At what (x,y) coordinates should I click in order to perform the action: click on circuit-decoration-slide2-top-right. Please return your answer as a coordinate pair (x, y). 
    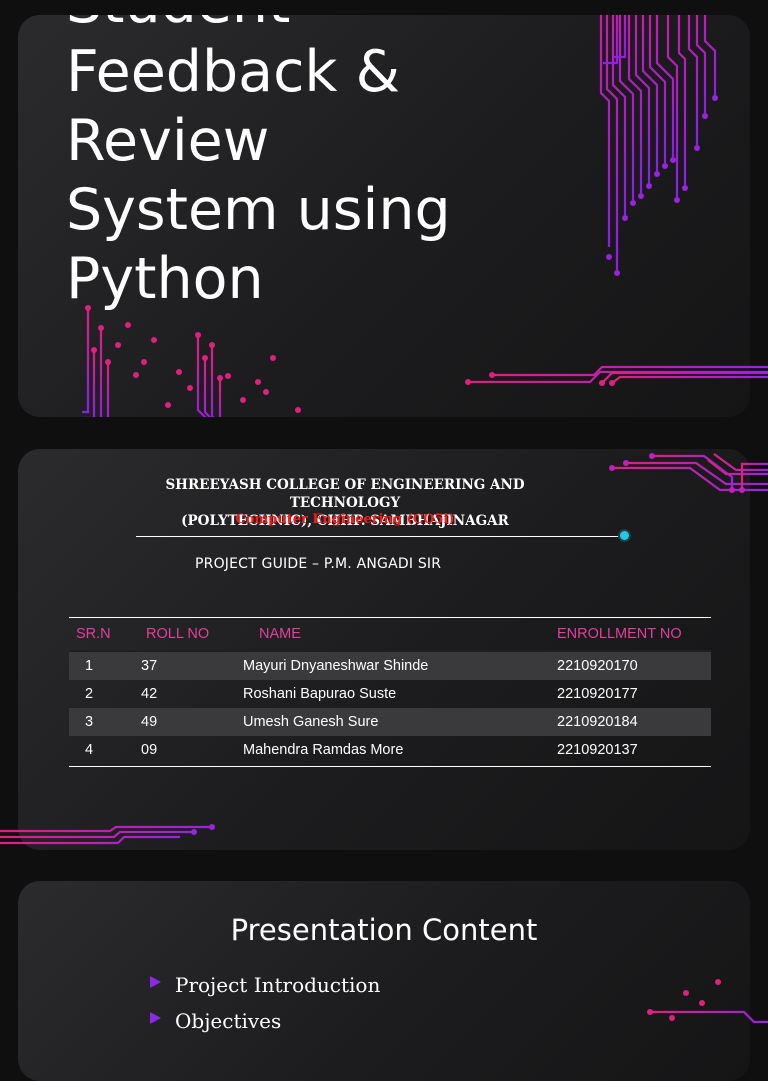
    Looking at the image, I should click on (688, 473).